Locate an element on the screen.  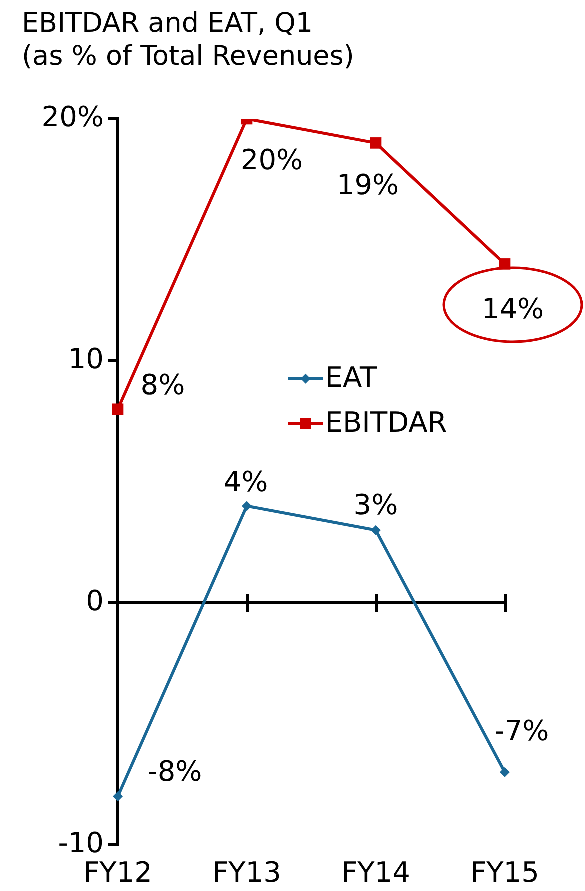
data-label: 20% is located at coordinates (272, 159).